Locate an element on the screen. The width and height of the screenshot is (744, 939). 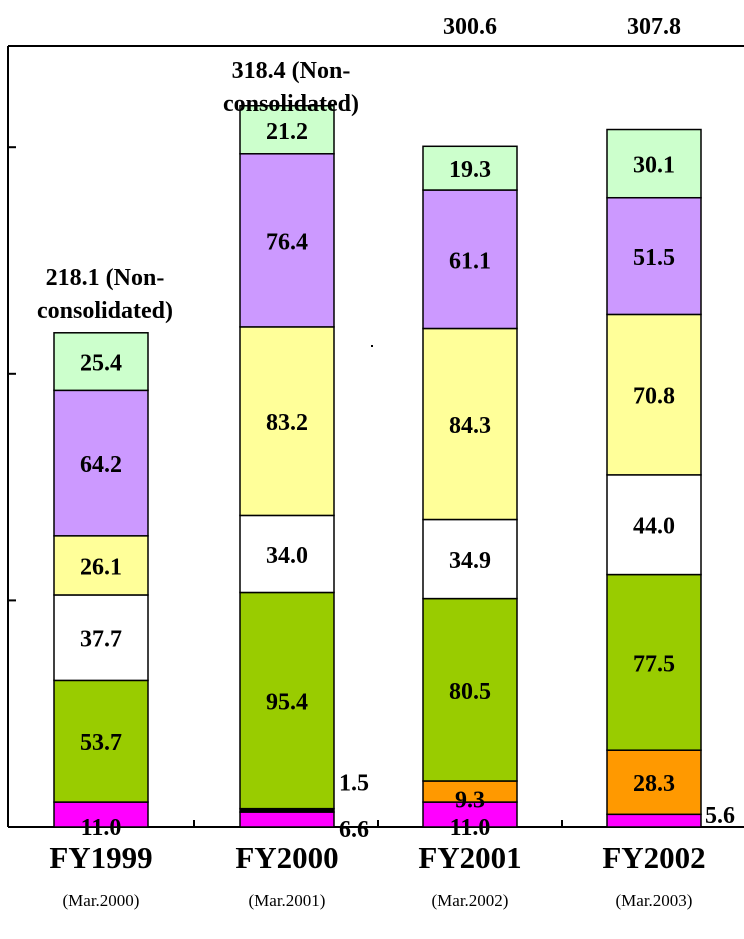
category-sublabel: (Mar.2000) is located at coordinates (101, 900).